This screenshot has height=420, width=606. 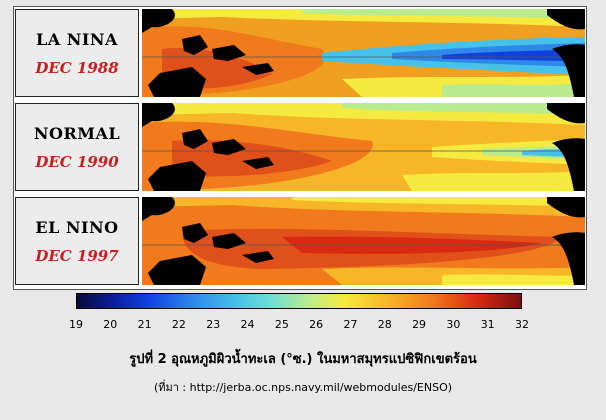 I want to click on colorbar-tick-label: 25, so click(x=281, y=324).